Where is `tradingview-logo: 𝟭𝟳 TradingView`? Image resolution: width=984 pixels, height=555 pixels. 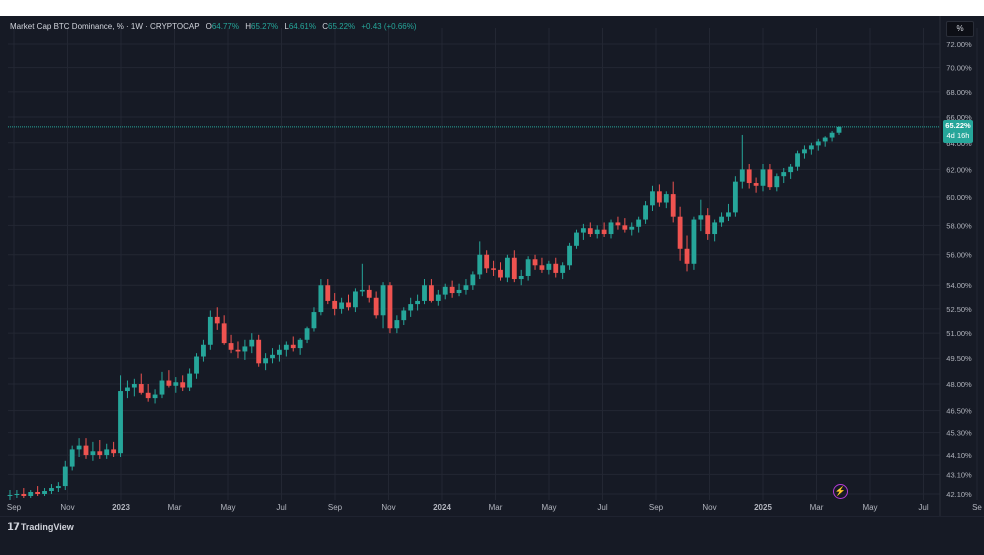 tradingview-logo: 𝟭𝟳 TradingView is located at coordinates (40, 527).